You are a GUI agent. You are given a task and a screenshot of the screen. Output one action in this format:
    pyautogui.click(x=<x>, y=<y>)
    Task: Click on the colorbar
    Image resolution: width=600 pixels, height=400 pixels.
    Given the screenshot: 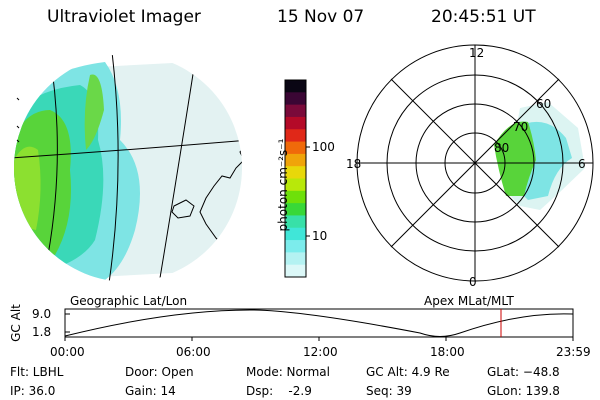 What is the action you would take?
    pyautogui.click(x=297, y=178)
    